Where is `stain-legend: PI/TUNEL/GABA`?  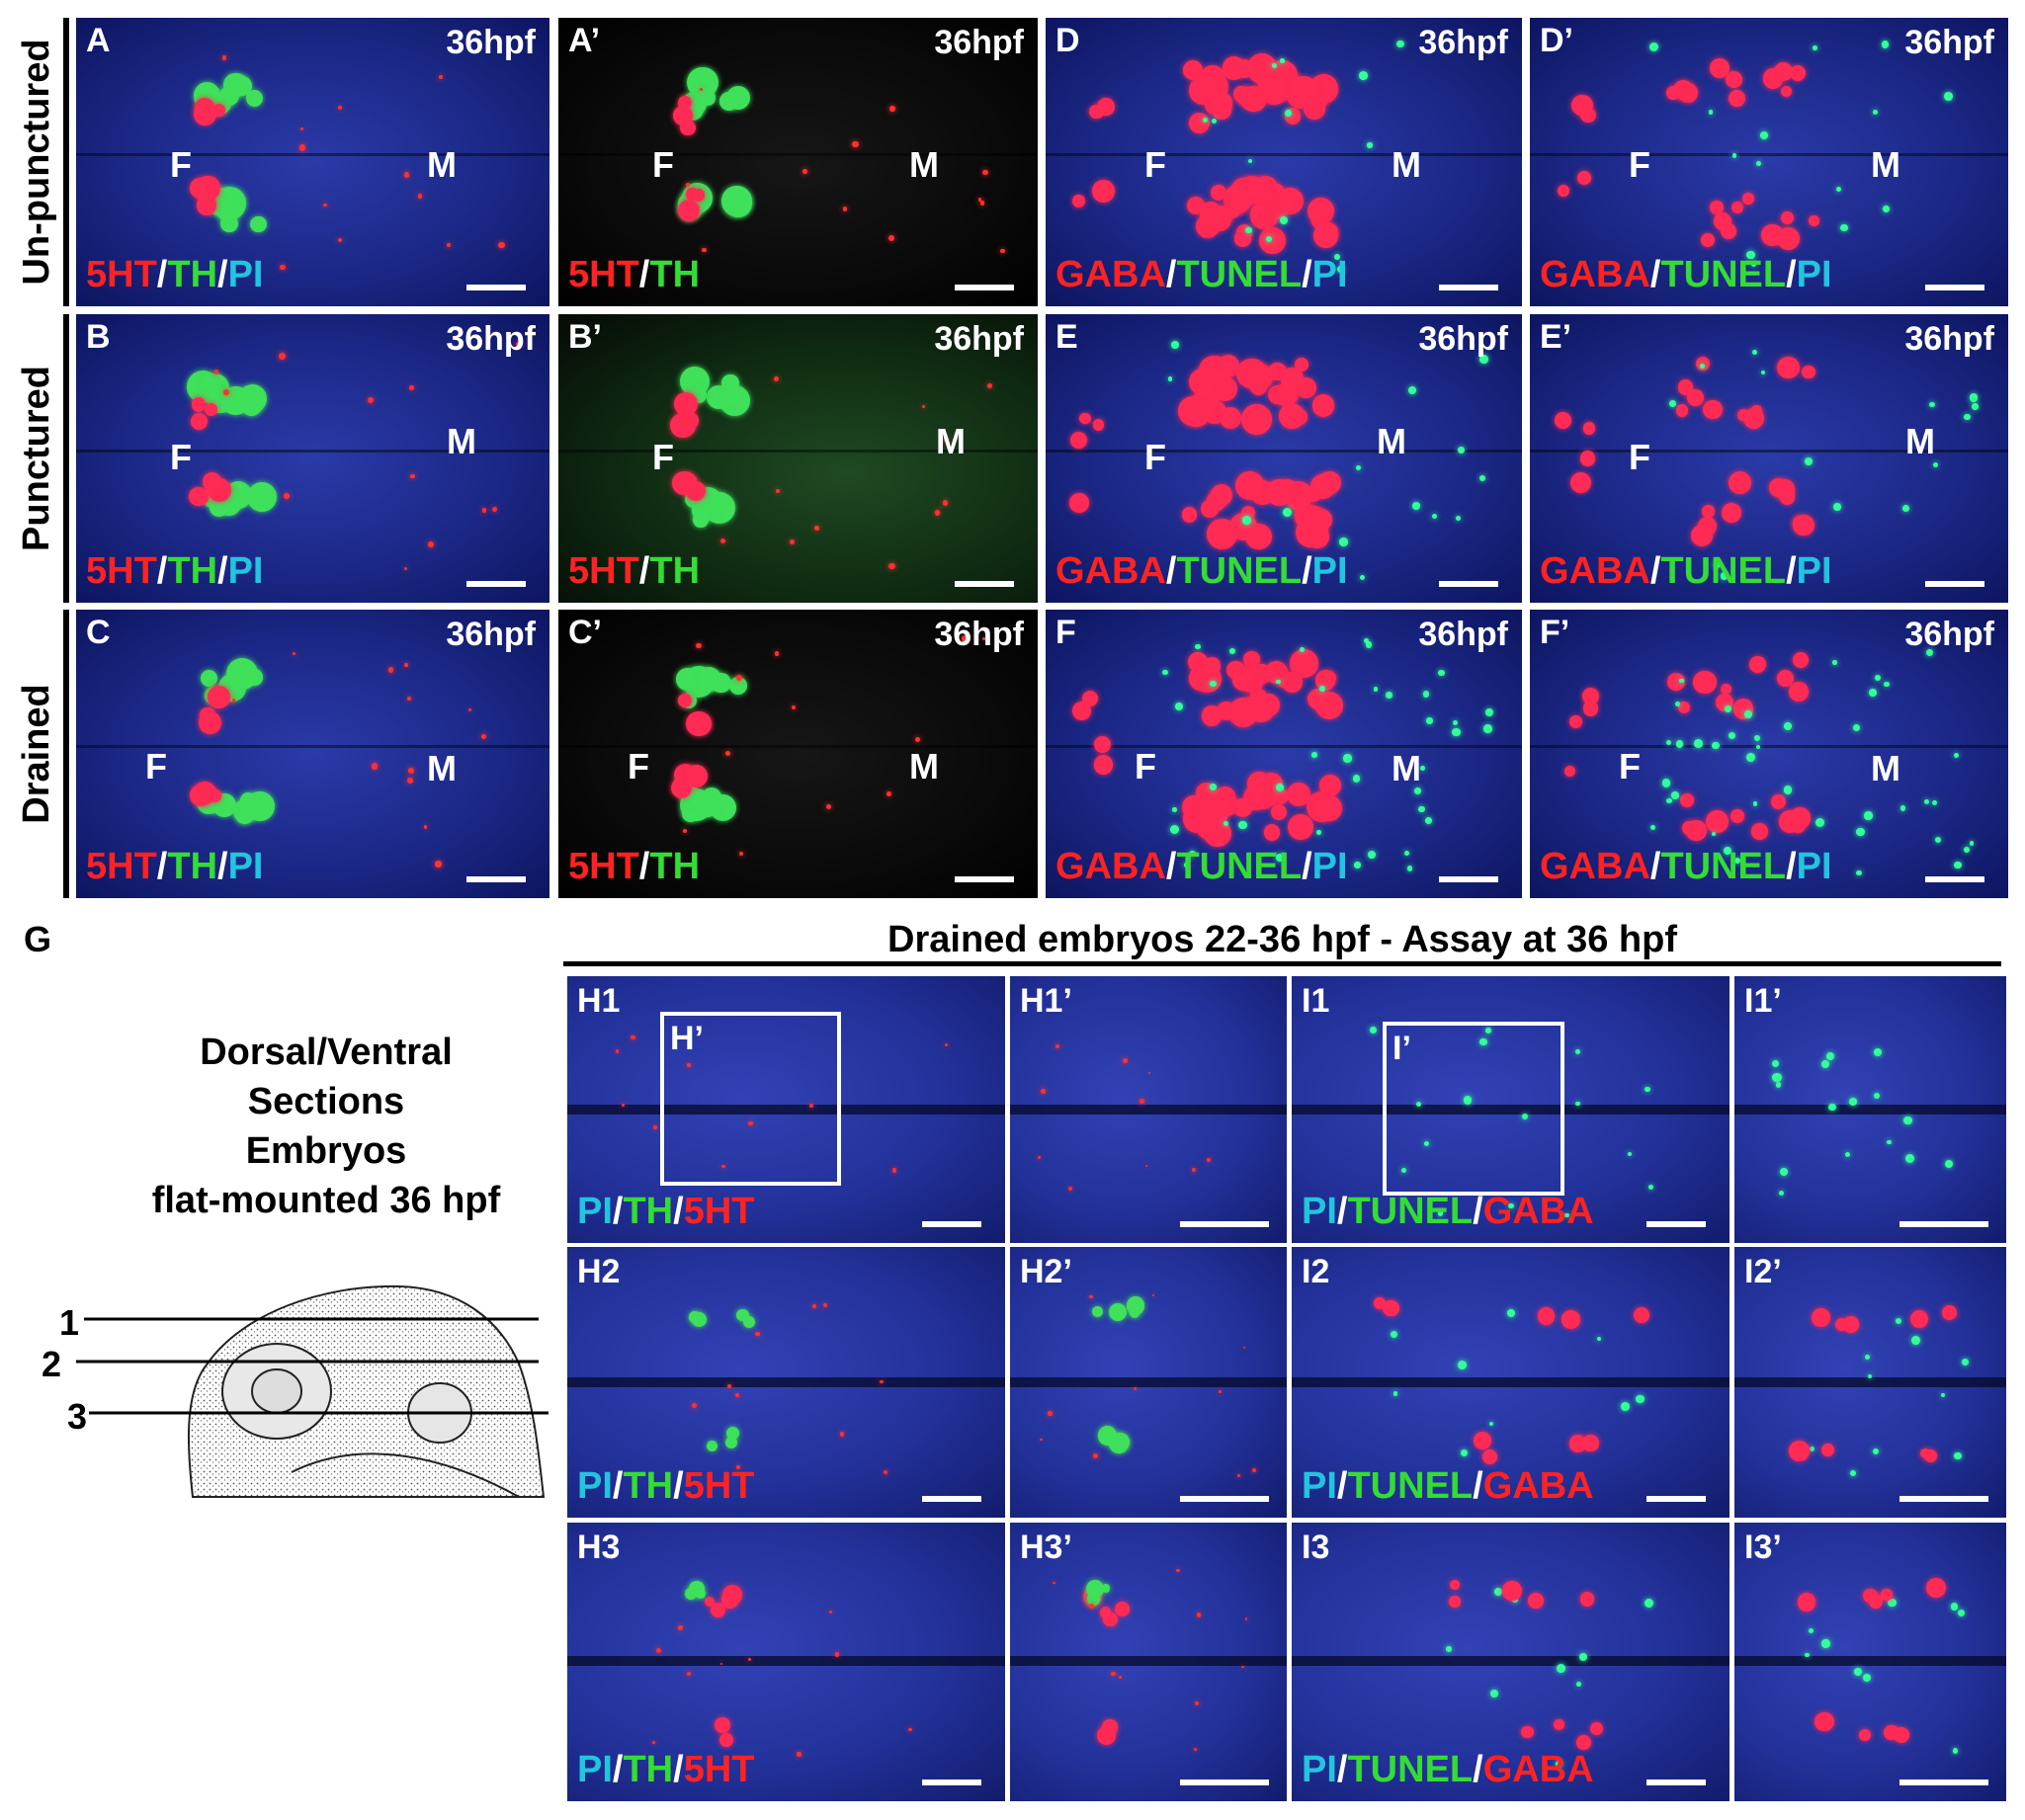 stain-legend: PI/TUNEL/GABA is located at coordinates (1448, 1486).